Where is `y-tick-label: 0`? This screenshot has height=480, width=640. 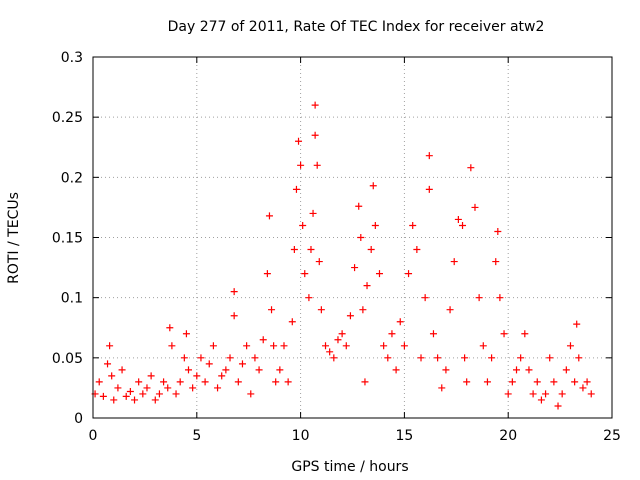 y-tick-label: 0 is located at coordinates (78, 419).